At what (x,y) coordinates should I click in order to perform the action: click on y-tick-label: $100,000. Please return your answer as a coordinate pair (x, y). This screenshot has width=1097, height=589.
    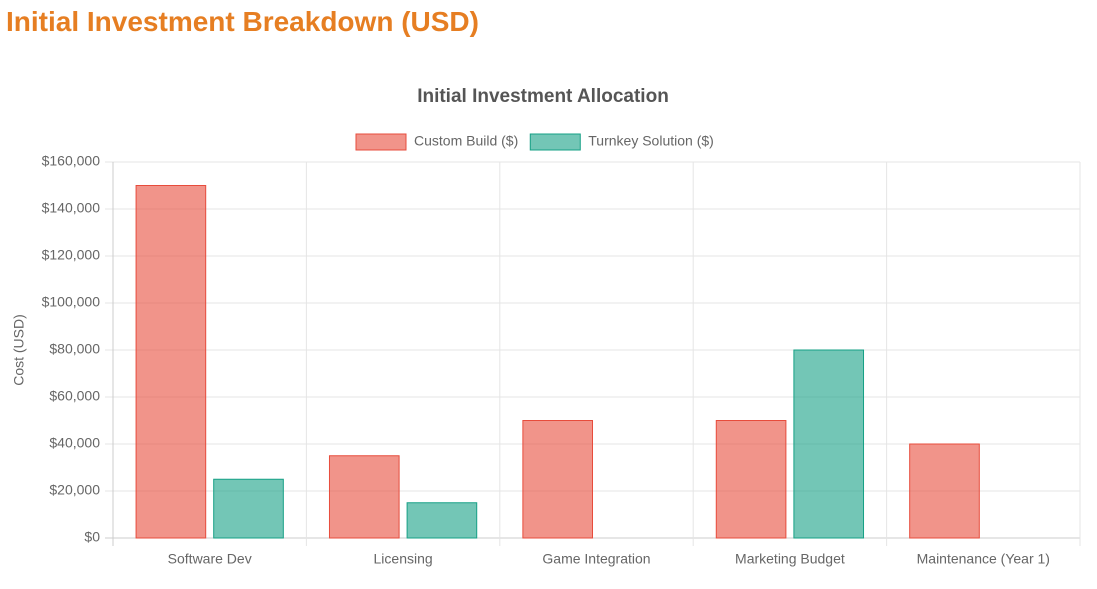
    Looking at the image, I should click on (71, 302).